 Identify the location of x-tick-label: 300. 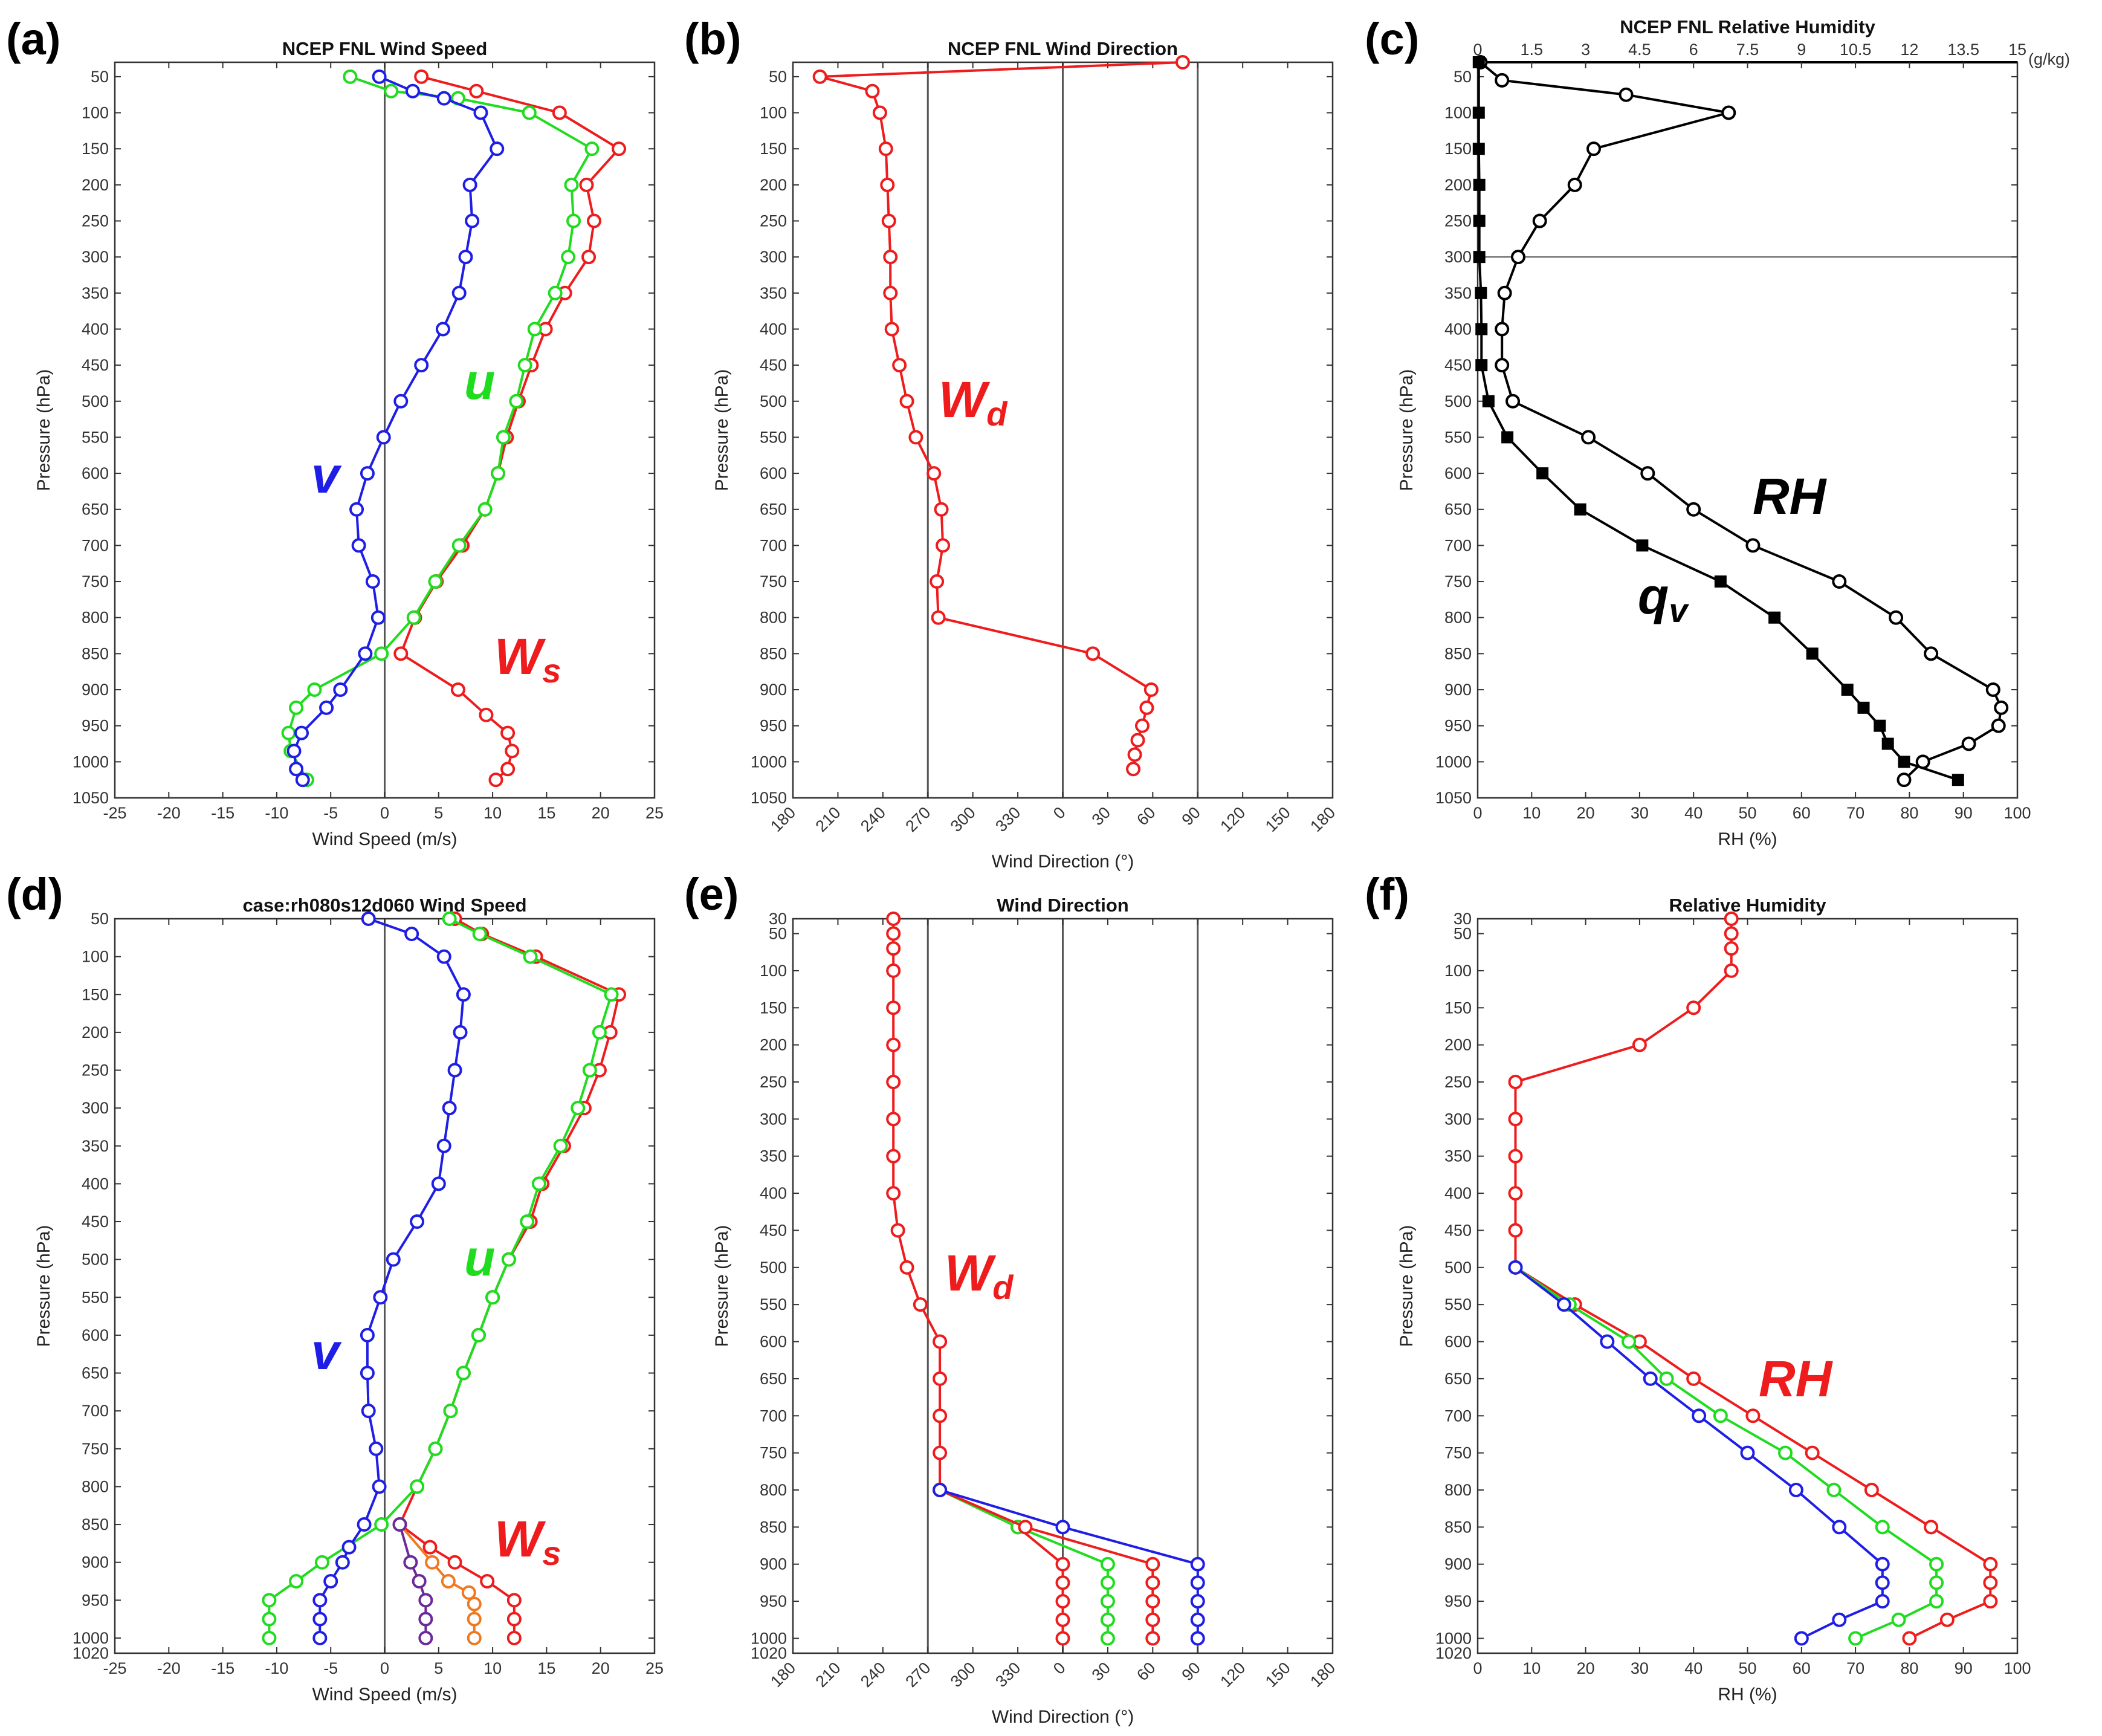
(963, 1675).